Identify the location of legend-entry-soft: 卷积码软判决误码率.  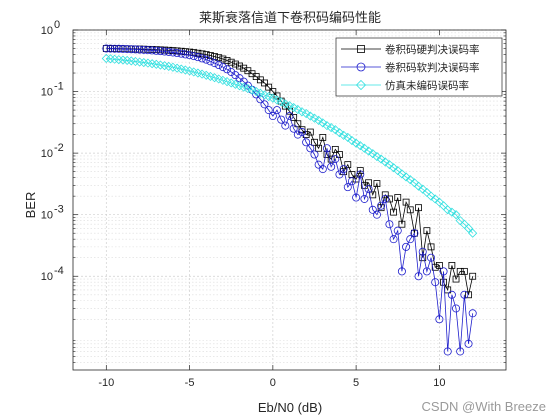
(410, 67).